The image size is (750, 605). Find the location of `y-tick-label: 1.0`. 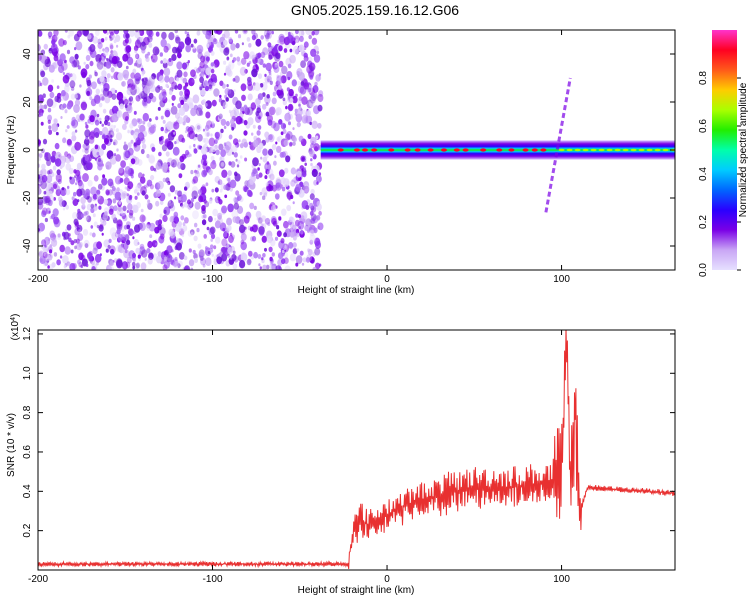

y-tick-label: 1.0 is located at coordinates (27, 373).